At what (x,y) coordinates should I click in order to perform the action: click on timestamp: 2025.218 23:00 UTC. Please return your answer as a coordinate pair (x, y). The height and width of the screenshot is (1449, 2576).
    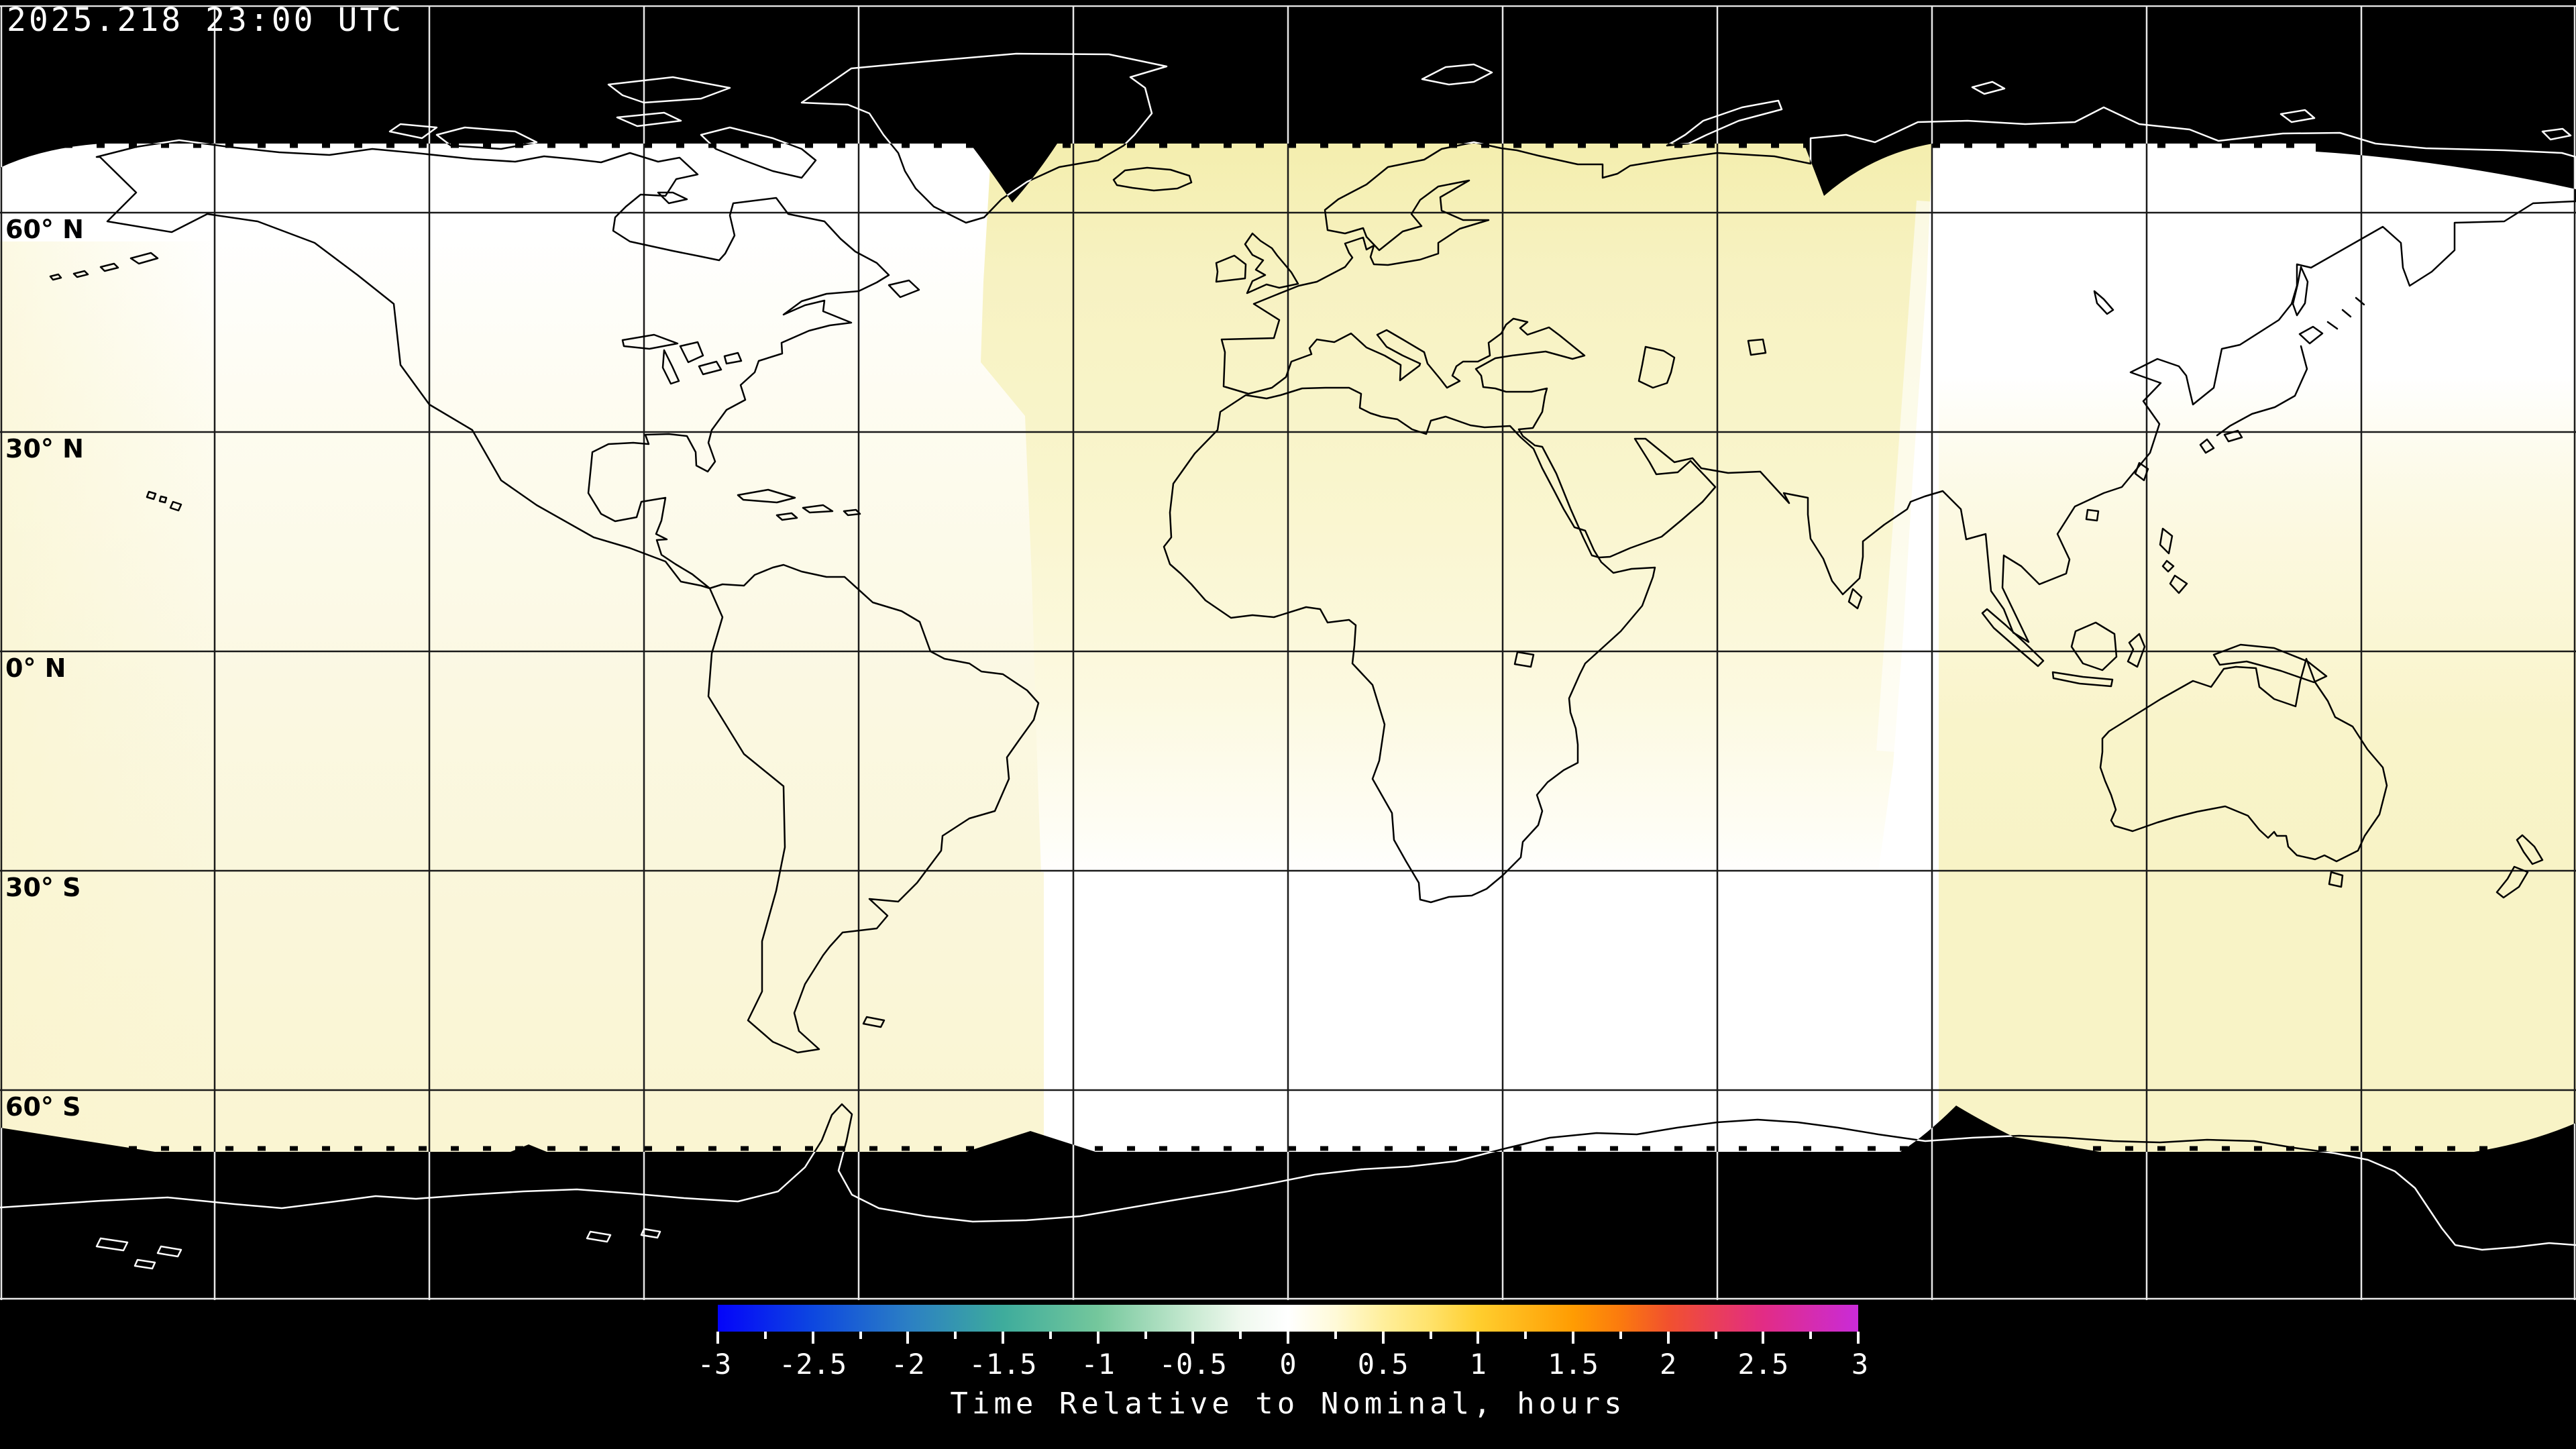
    Looking at the image, I should click on (206, 20).